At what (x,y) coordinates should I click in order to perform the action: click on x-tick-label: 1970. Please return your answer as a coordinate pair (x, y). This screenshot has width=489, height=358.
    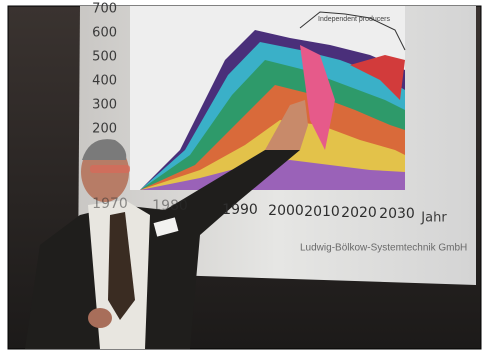
    Looking at the image, I should click on (110, 204).